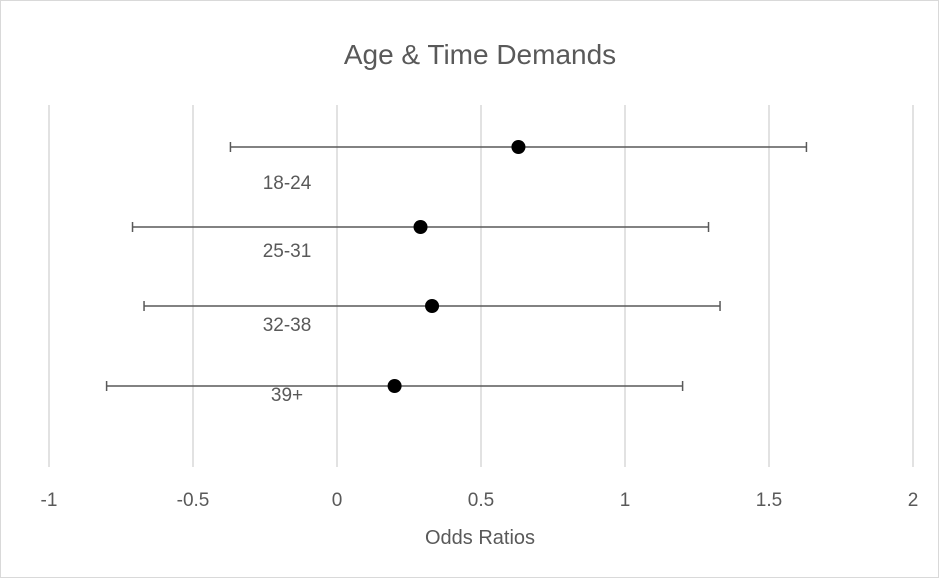  I want to click on category-labels: 18-24 25-31 32-38 39+, so click(287, 289).